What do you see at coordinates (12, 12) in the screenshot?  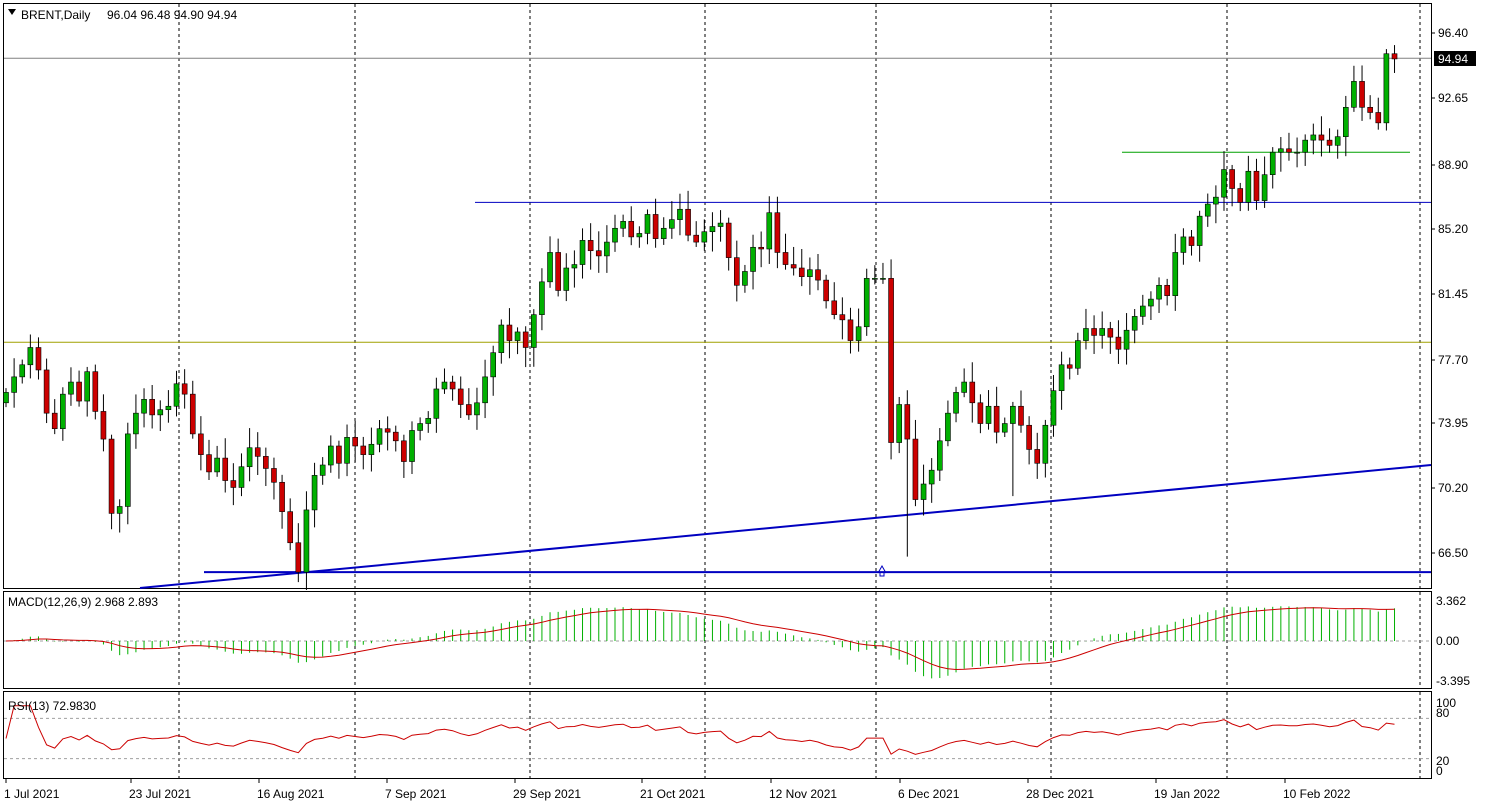 I see `collapse-triangle-icon` at bounding box center [12, 12].